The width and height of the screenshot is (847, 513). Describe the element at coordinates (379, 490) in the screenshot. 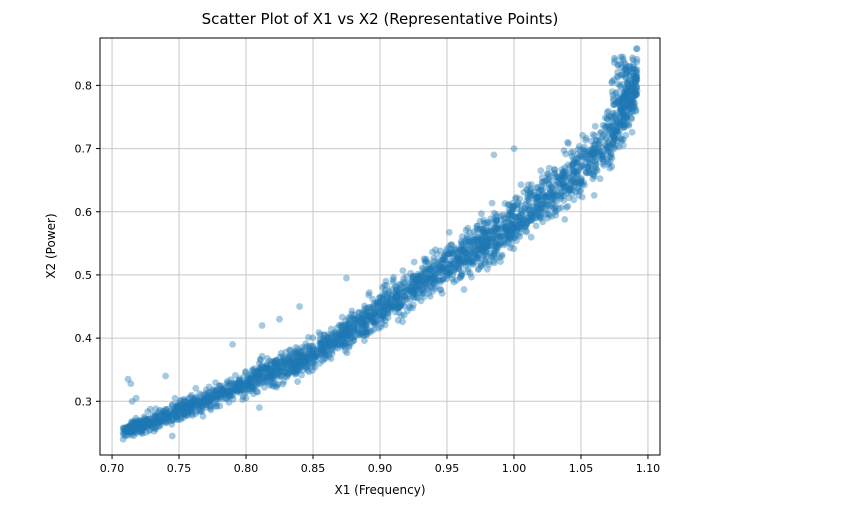

I see `x-axis-label: X1 (Frequency)` at that location.